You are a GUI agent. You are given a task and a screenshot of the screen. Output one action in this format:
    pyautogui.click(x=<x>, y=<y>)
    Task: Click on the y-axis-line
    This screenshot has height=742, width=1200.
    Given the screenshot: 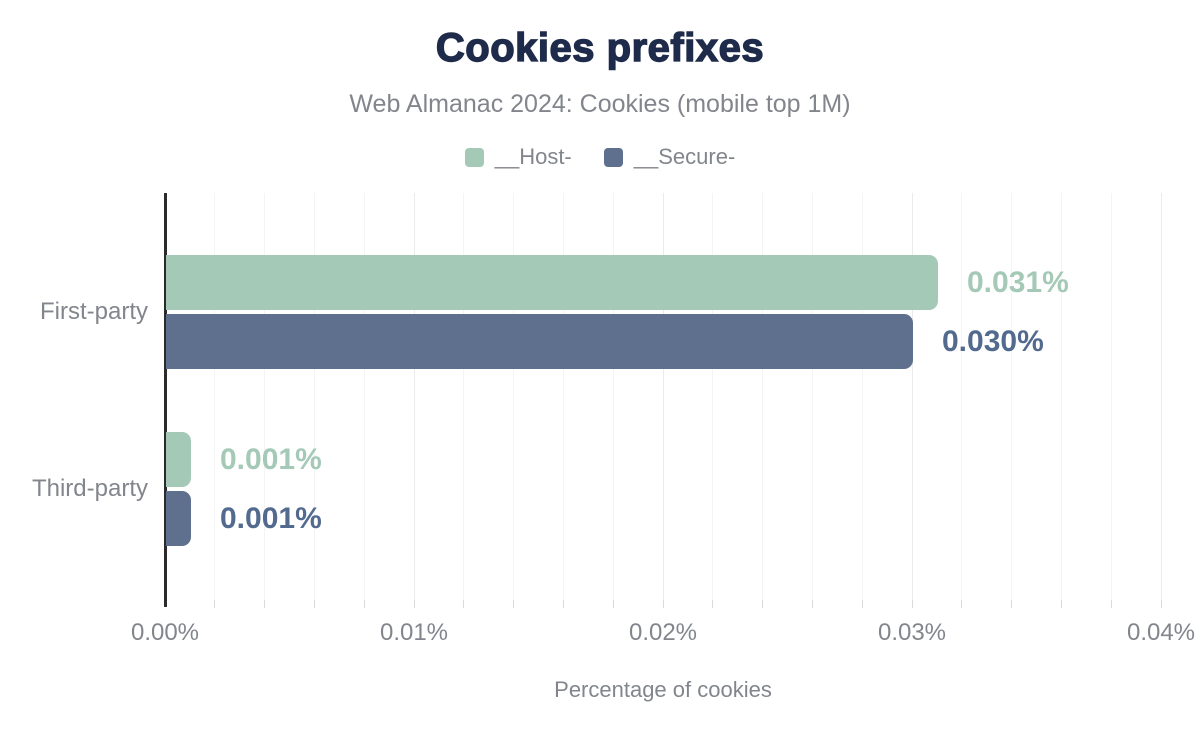 What is the action you would take?
    pyautogui.click(x=165, y=400)
    